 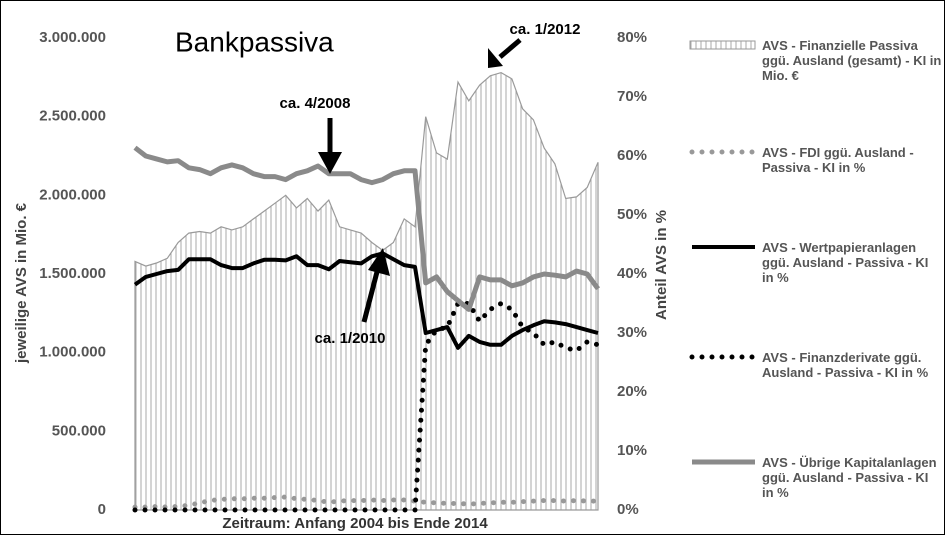 What do you see at coordinates (545, 29) in the screenshot?
I see `annotation: ca. 1/2012` at bounding box center [545, 29].